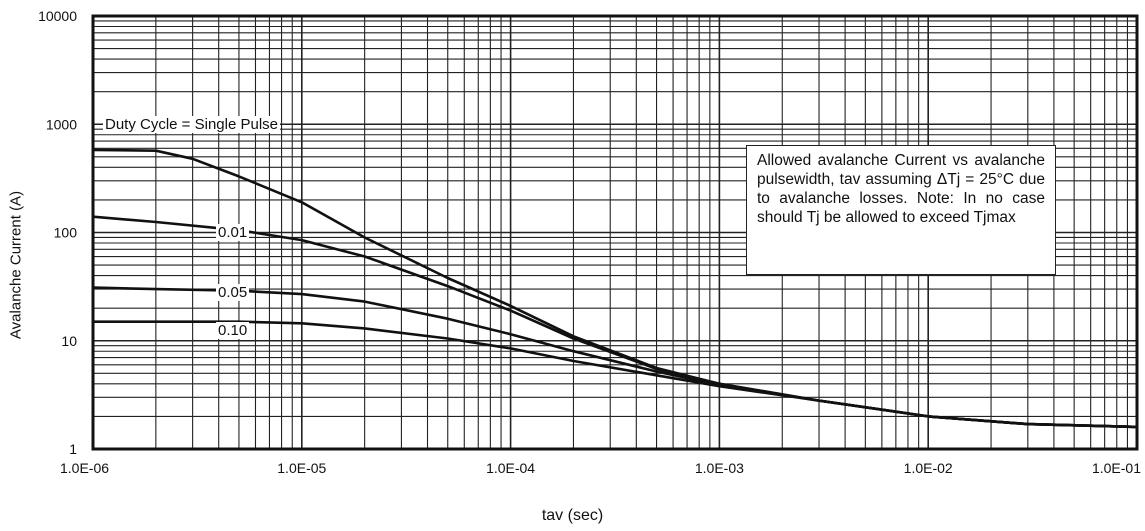 This screenshot has height=531, width=1145. Describe the element at coordinates (510, 468) in the screenshot. I see `x-tick-label: 1.0E-04` at that location.